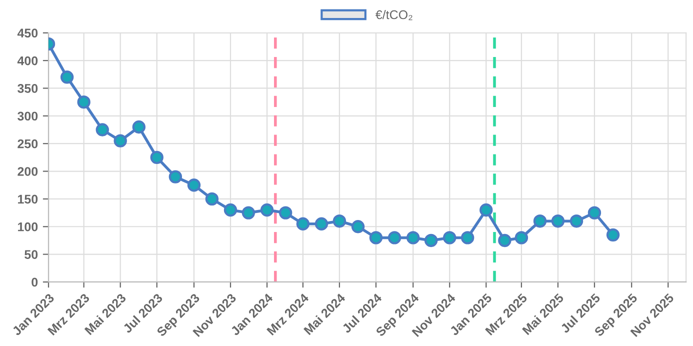  Describe the element at coordinates (28, 116) in the screenshot. I see `y-tick-label: 300` at that location.